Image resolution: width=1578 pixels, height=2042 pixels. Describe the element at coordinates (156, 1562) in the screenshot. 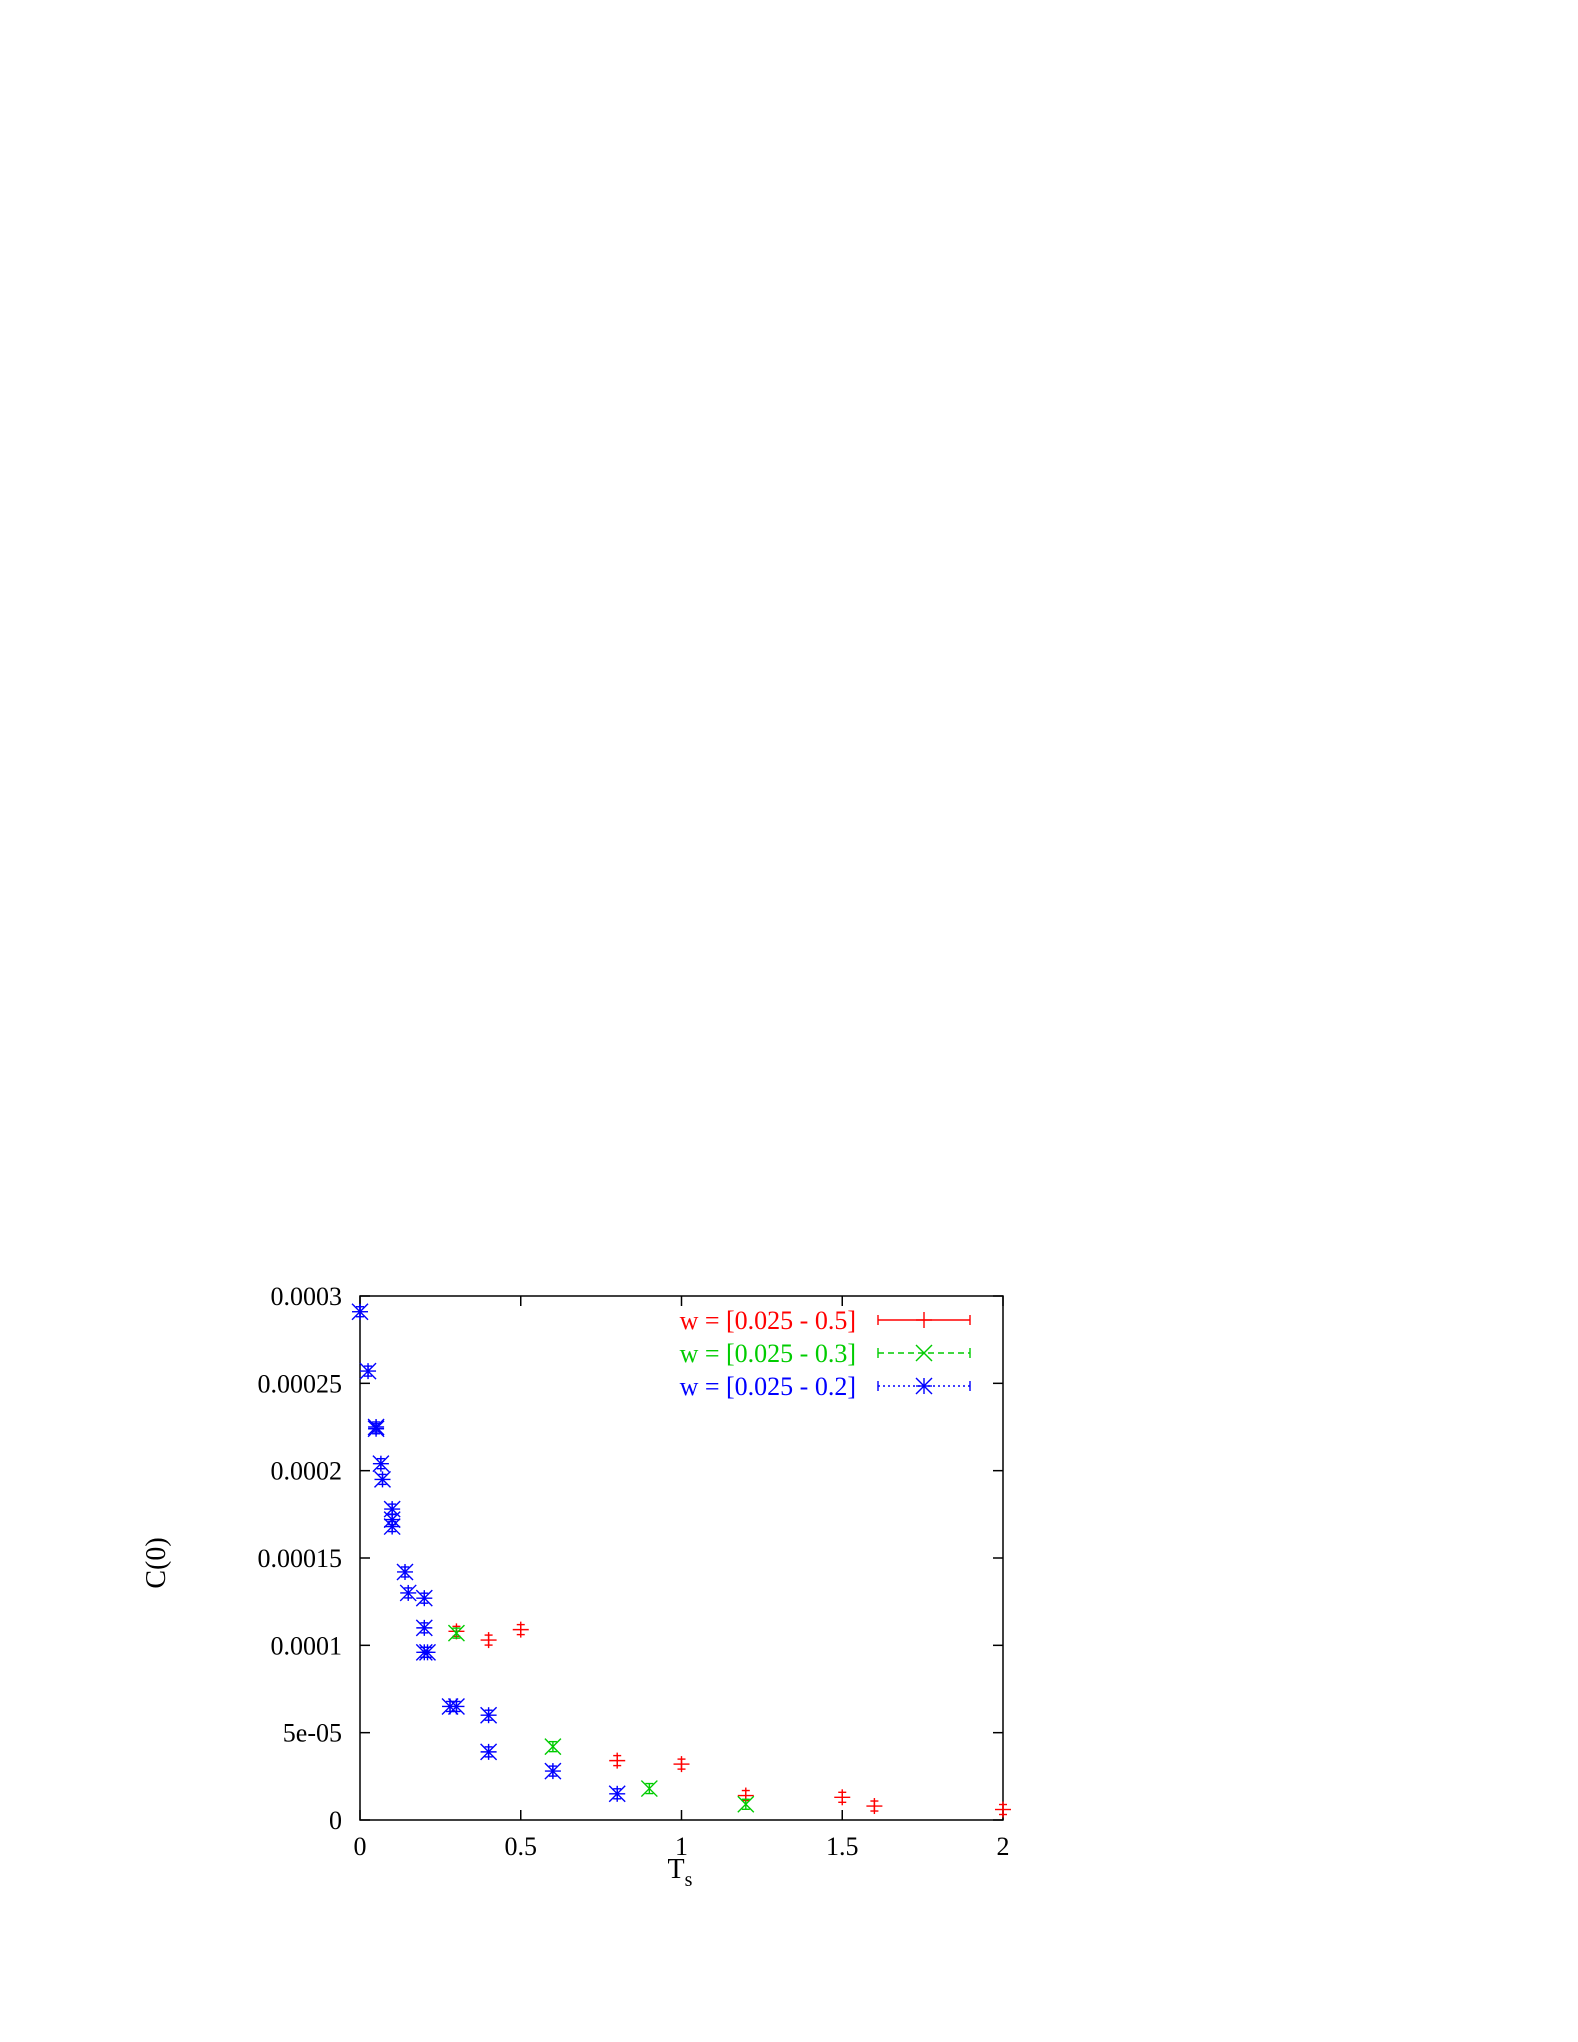

I see `y-axis-title: C(0)` at that location.